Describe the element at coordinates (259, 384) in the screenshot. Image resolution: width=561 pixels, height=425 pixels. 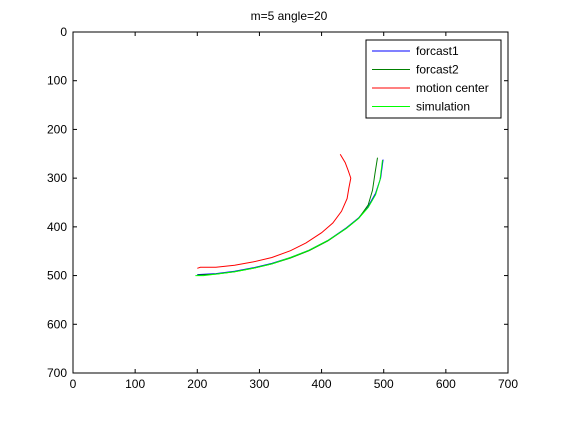
I see `x-tick-label: 300` at that location.